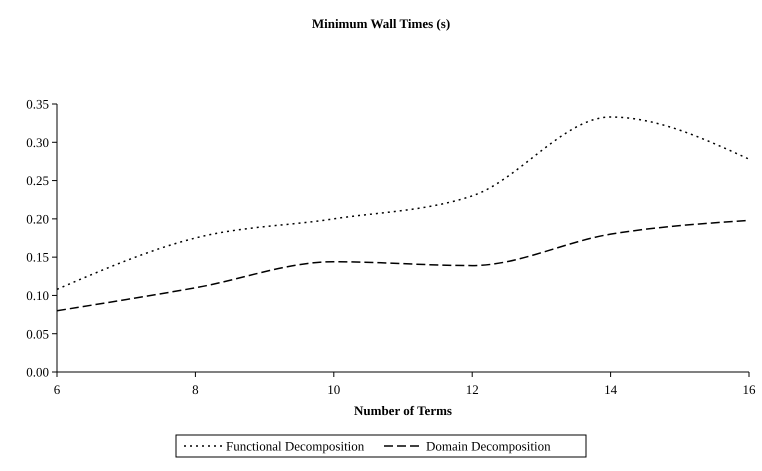 The image size is (762, 471). What do you see at coordinates (295, 446) in the screenshot?
I see `legend-label: Functional Decomposition` at bounding box center [295, 446].